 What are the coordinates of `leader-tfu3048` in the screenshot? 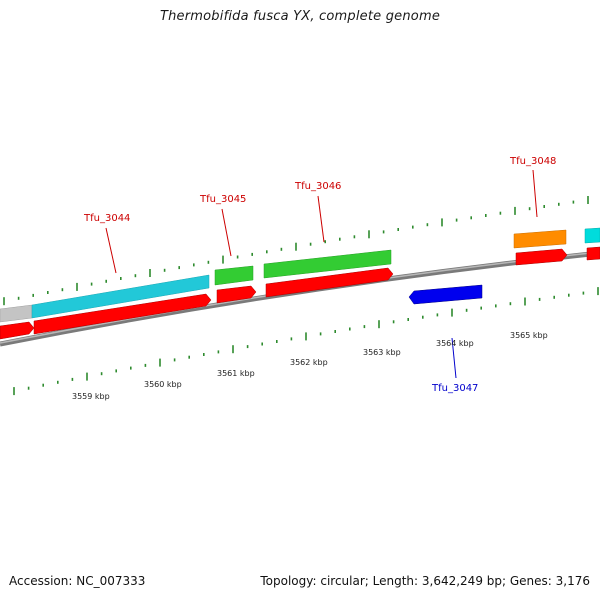 It's located at (535, 193).